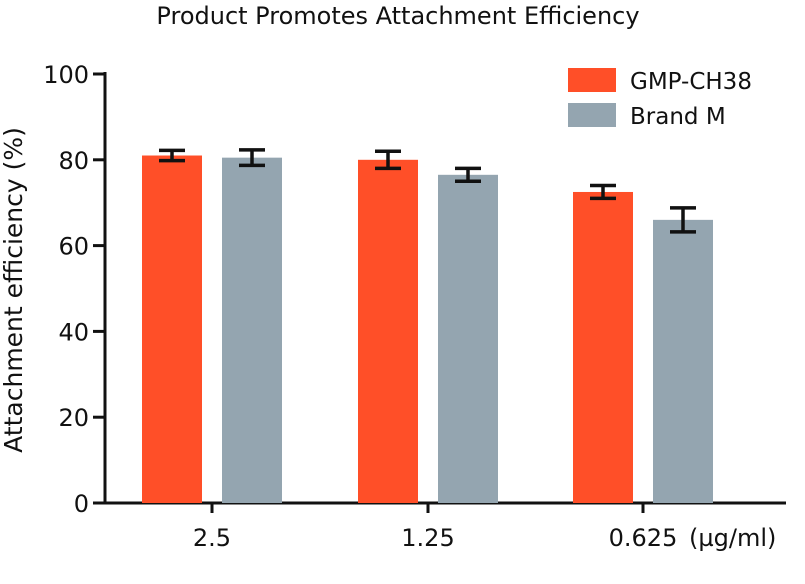 The image size is (805, 584). I want to click on bar-gmp-ch38-2.5, so click(172, 329).